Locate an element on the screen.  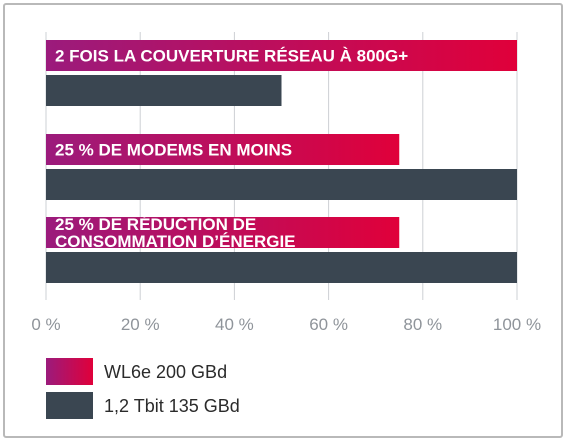
category-label: 25 % DE MODEMS EN MOINS is located at coordinates (173, 150).